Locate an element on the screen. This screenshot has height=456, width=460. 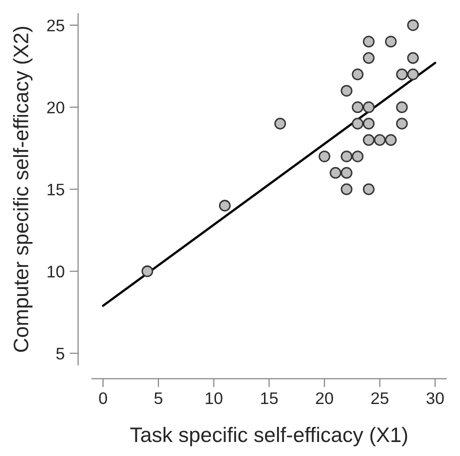
x-tick-label: 10 is located at coordinates (214, 398).